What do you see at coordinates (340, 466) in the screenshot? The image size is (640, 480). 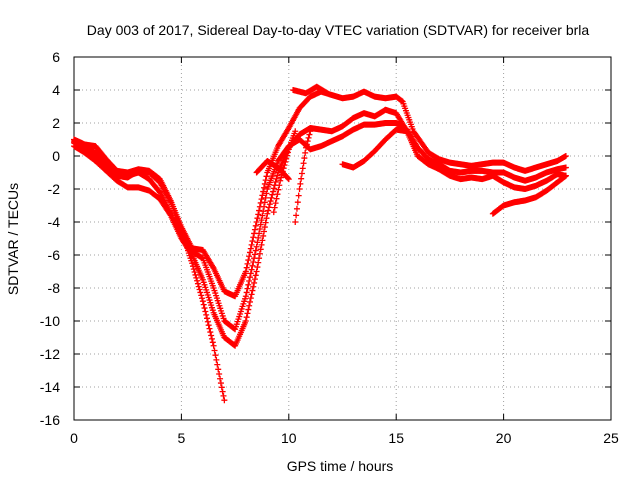 I see `x-axis-label: GPS time / hours` at bounding box center [340, 466].